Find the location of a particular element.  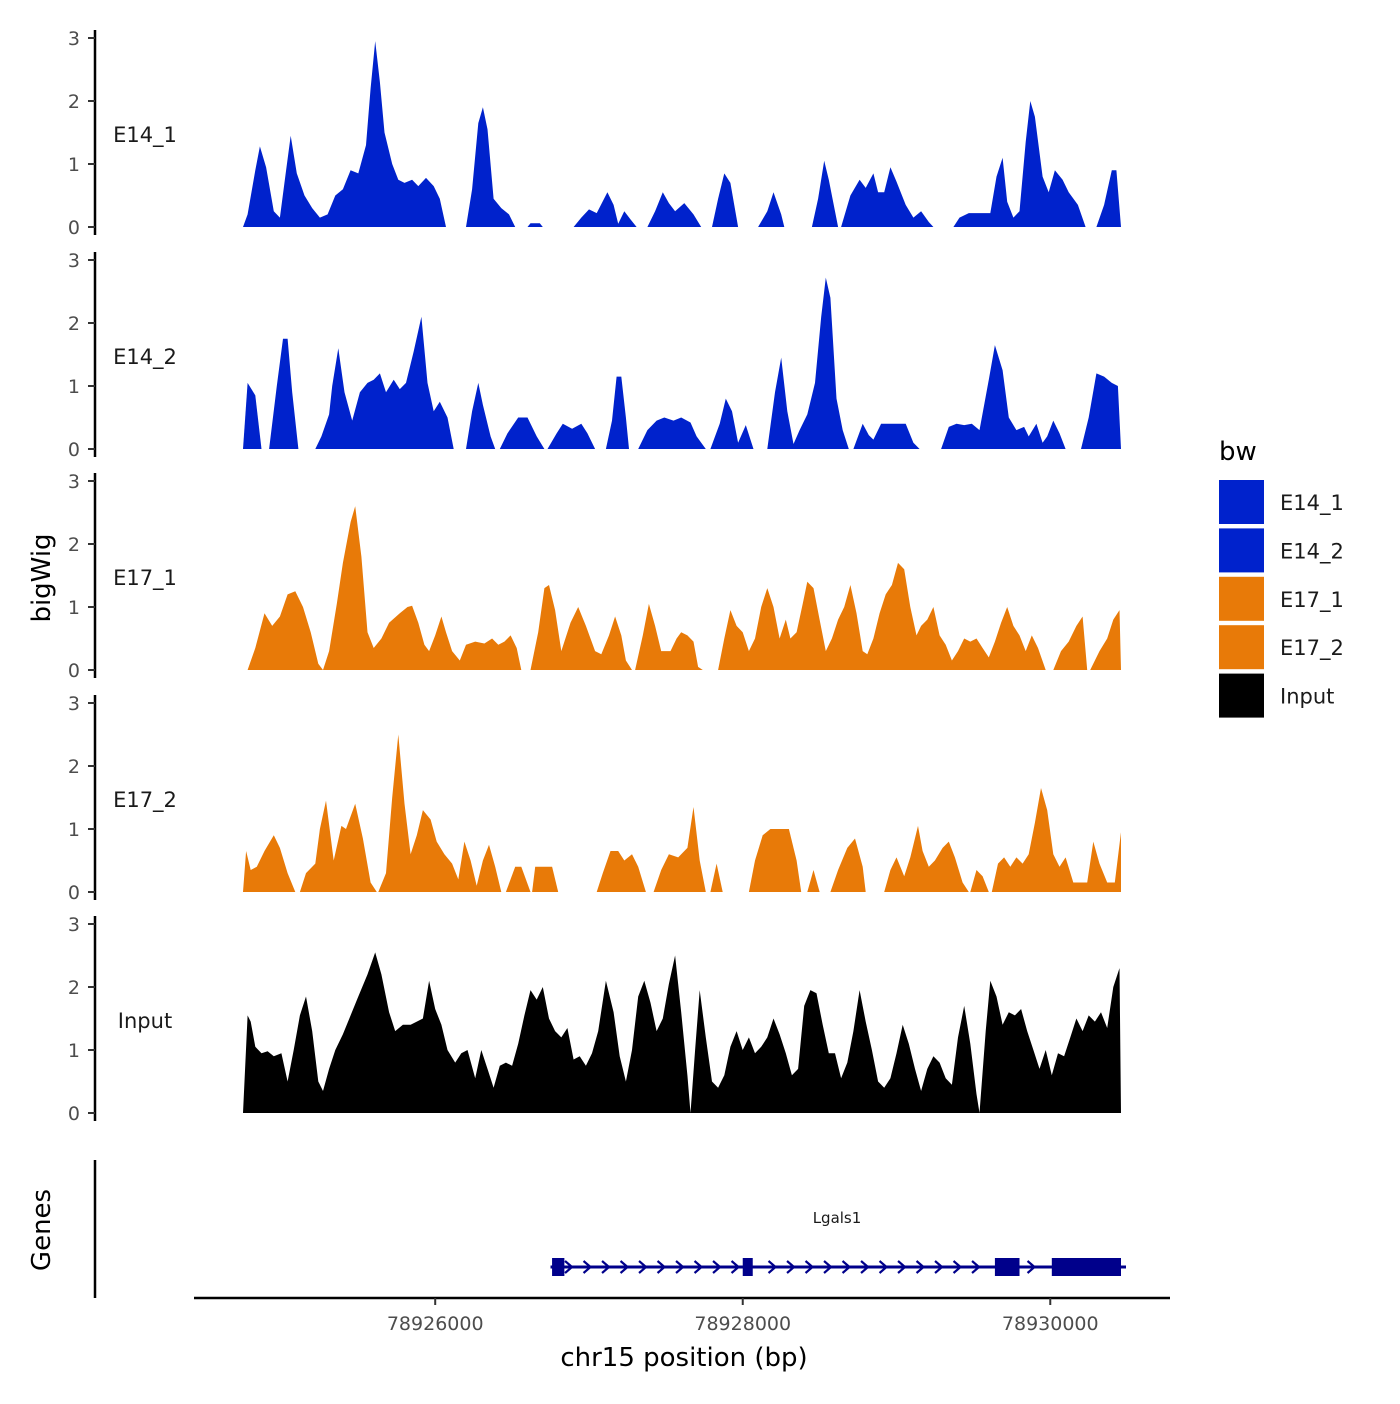

y-axis-title: bigWig is located at coordinates (42, 577).